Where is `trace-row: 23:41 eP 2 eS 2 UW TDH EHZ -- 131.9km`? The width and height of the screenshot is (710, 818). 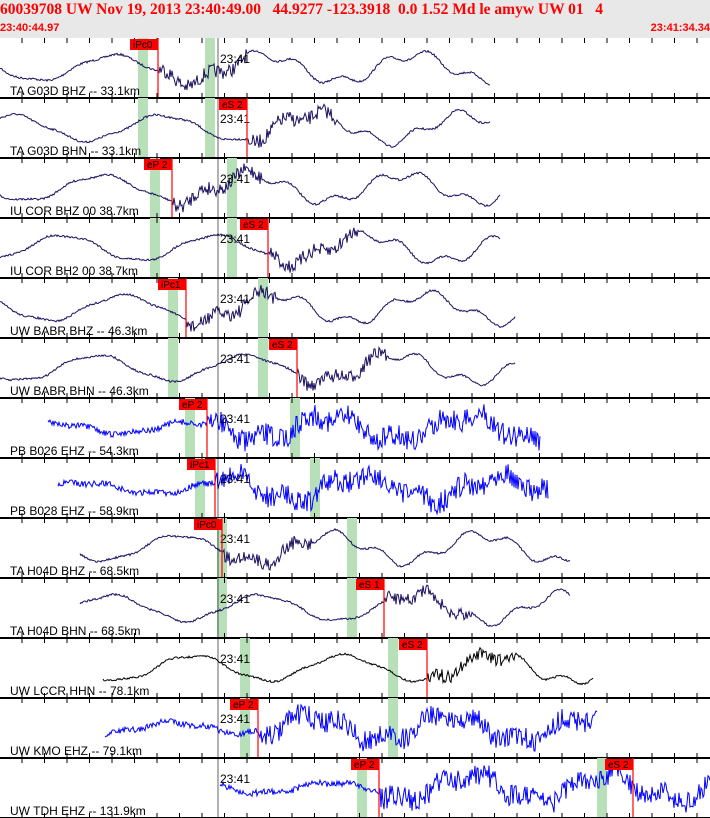 trace-row: 23:41 eP 2 eS 2 UW TDH EHZ -- 131.9km is located at coordinates (355, 788).